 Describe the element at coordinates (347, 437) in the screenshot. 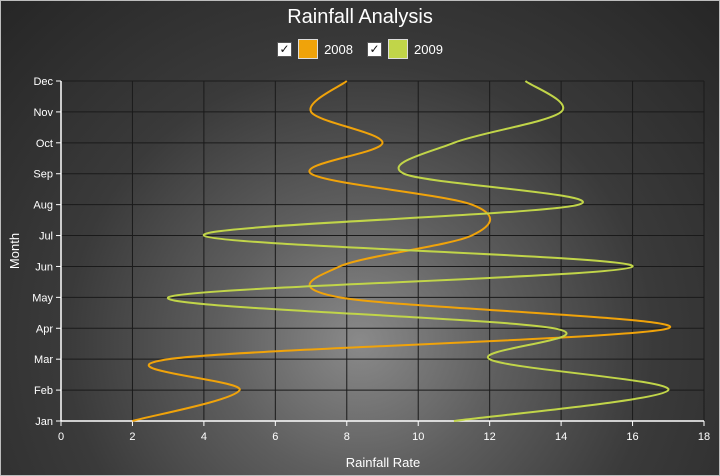

I see `x-tick-label: 8` at that location.